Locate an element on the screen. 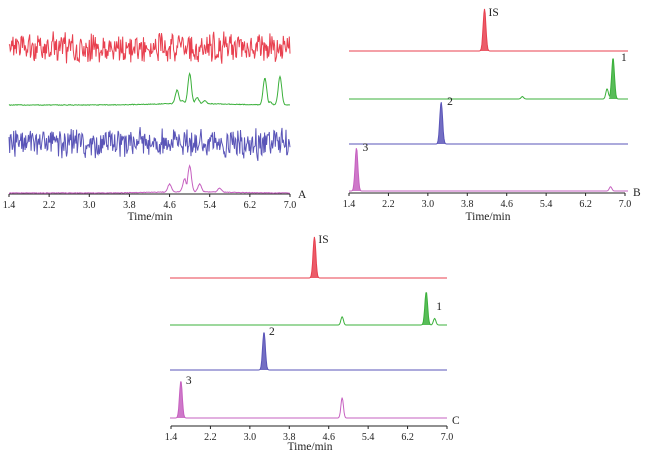 The image size is (658, 460). panel-letter: B is located at coordinates (637, 193).